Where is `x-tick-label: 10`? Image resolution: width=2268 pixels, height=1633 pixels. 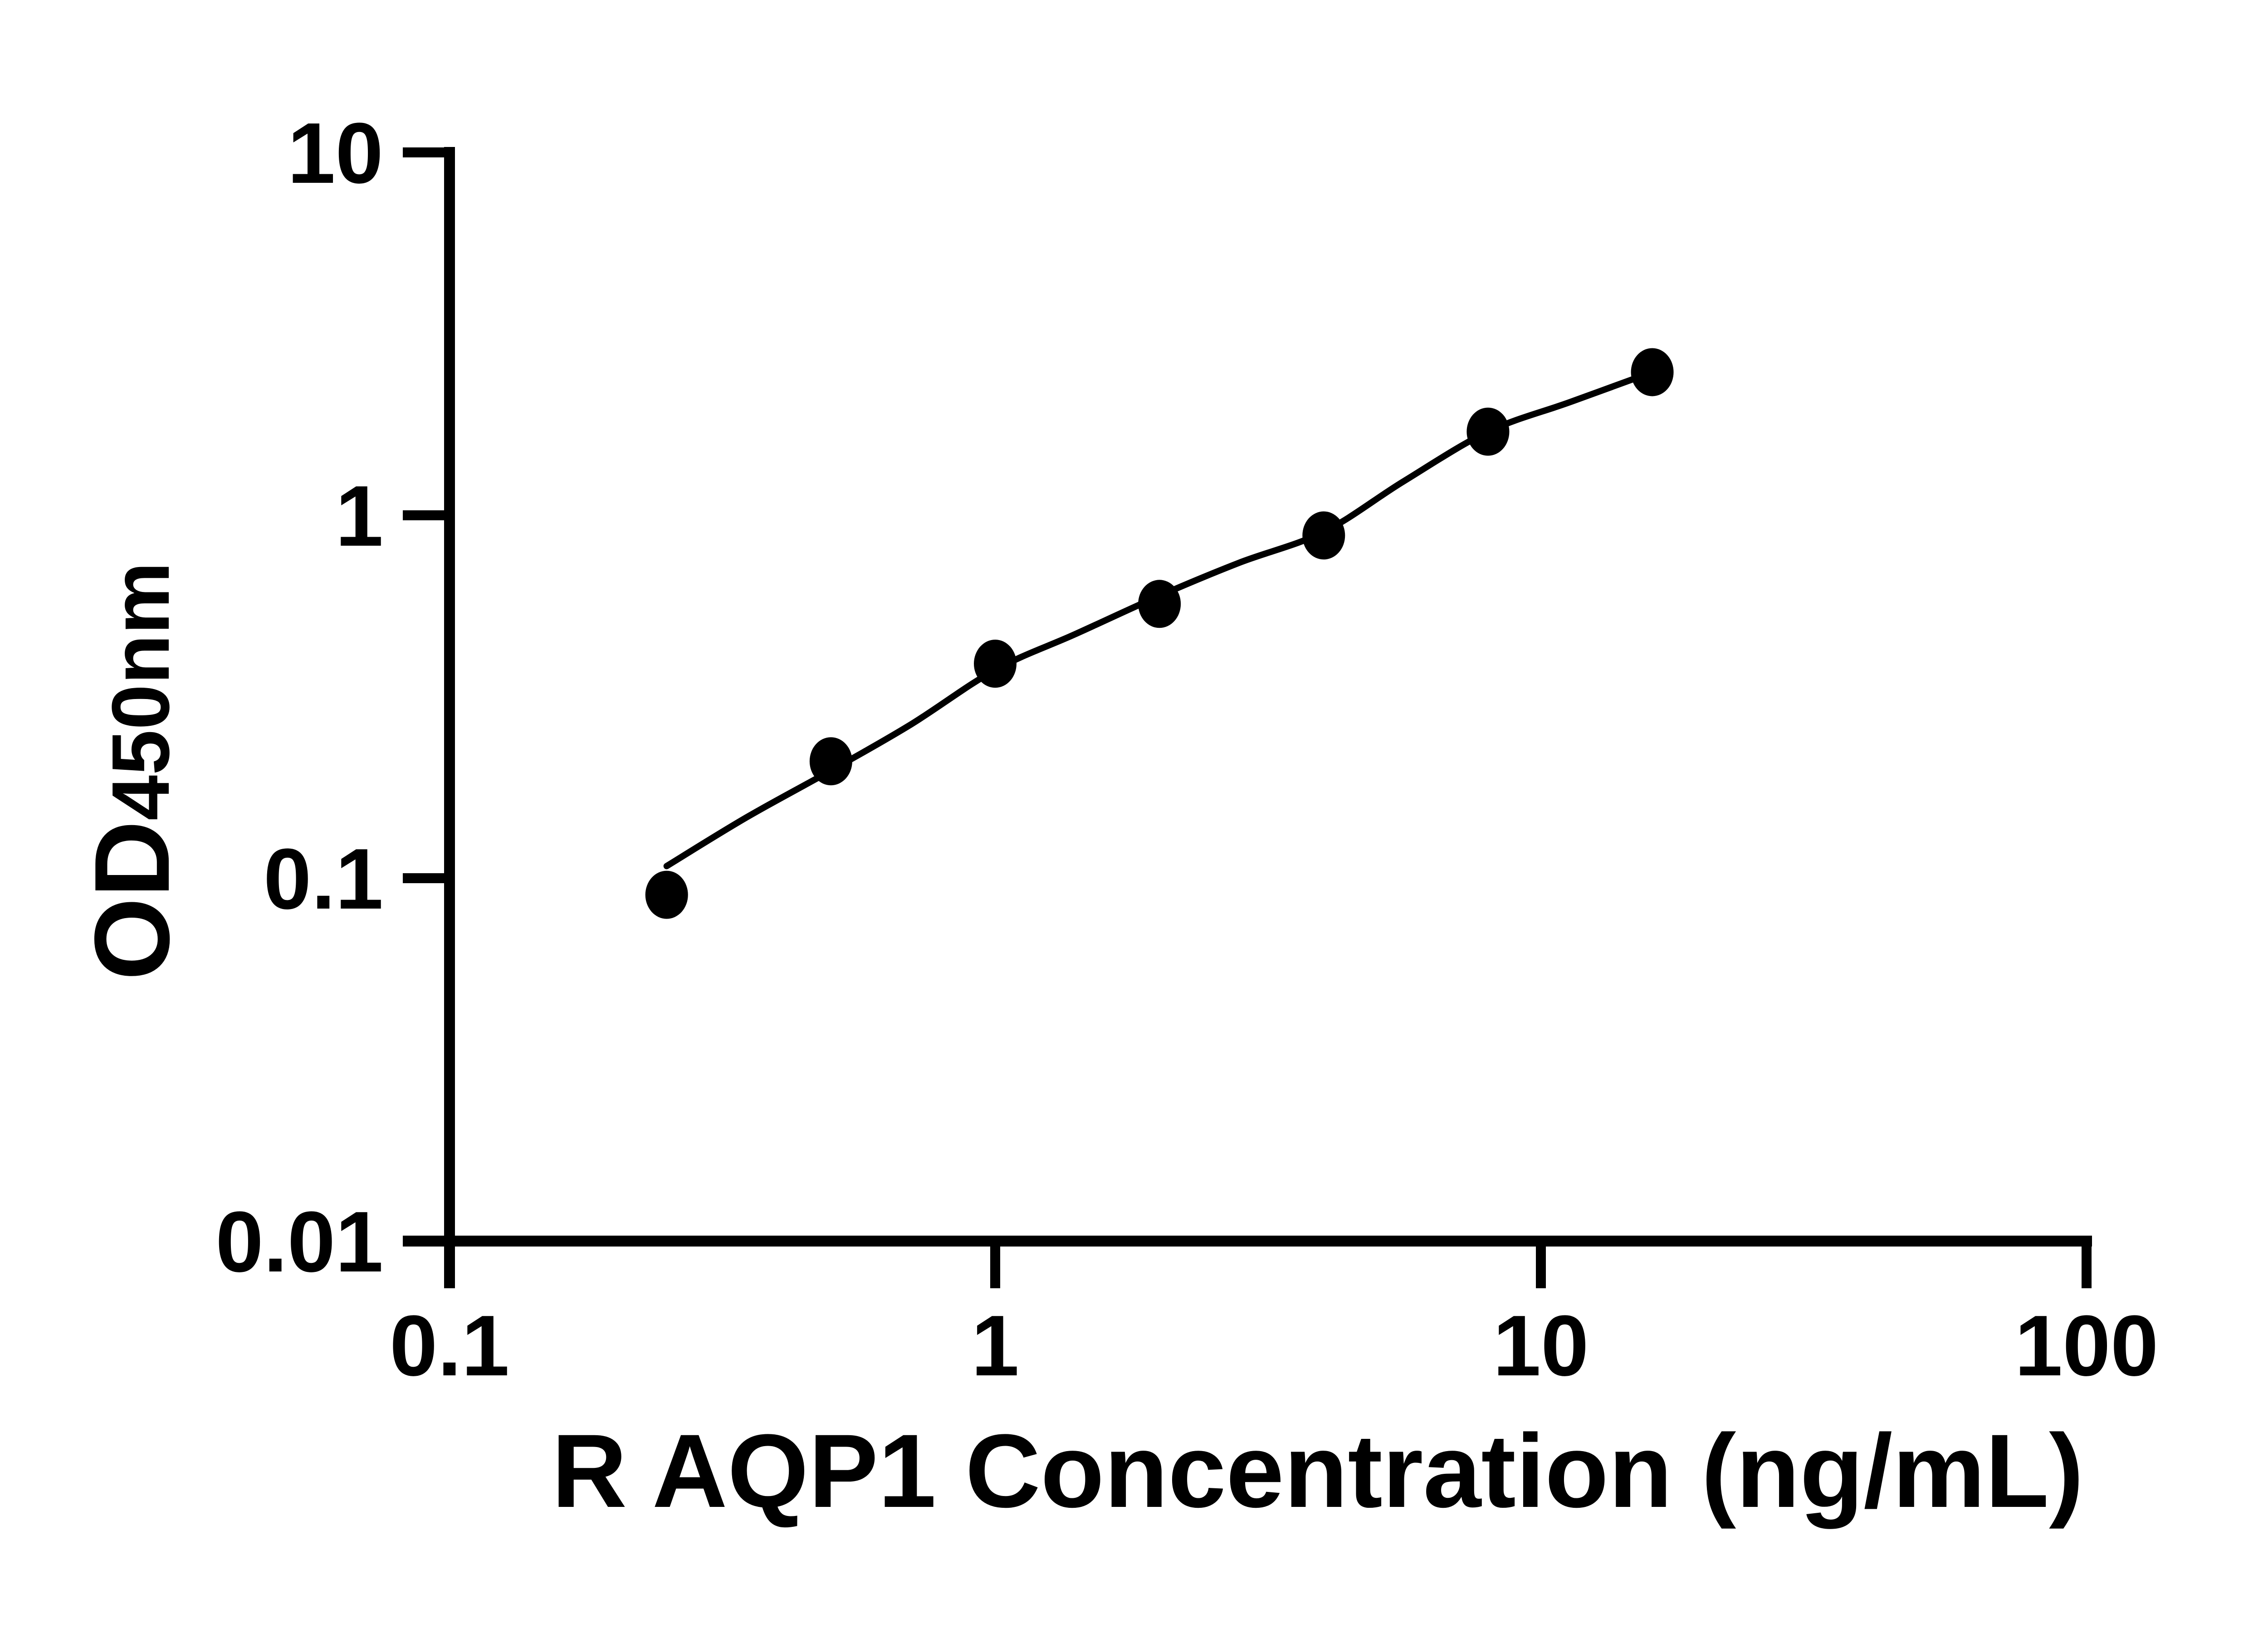 x-tick-label: 10 is located at coordinates (1541, 1346).